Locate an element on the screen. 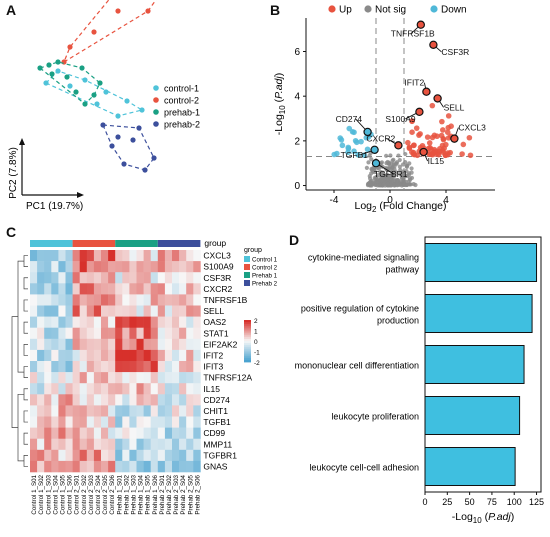 This screenshot has width=550, height=537. scale-tick-label: -1 is located at coordinates (257, 353).